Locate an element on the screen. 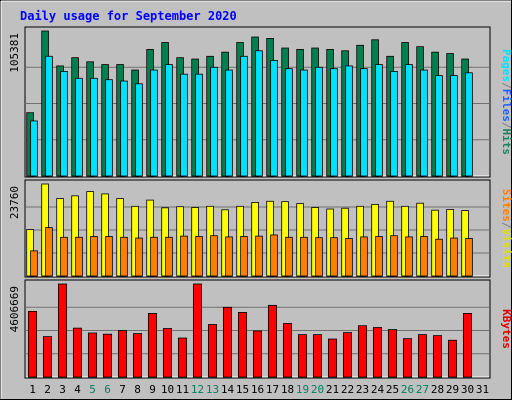  x-tick-label: 21 is located at coordinates (332, 389).